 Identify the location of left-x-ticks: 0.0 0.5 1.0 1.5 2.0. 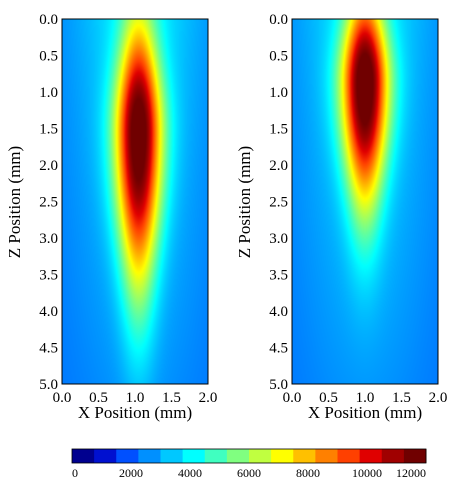
(135, 398).